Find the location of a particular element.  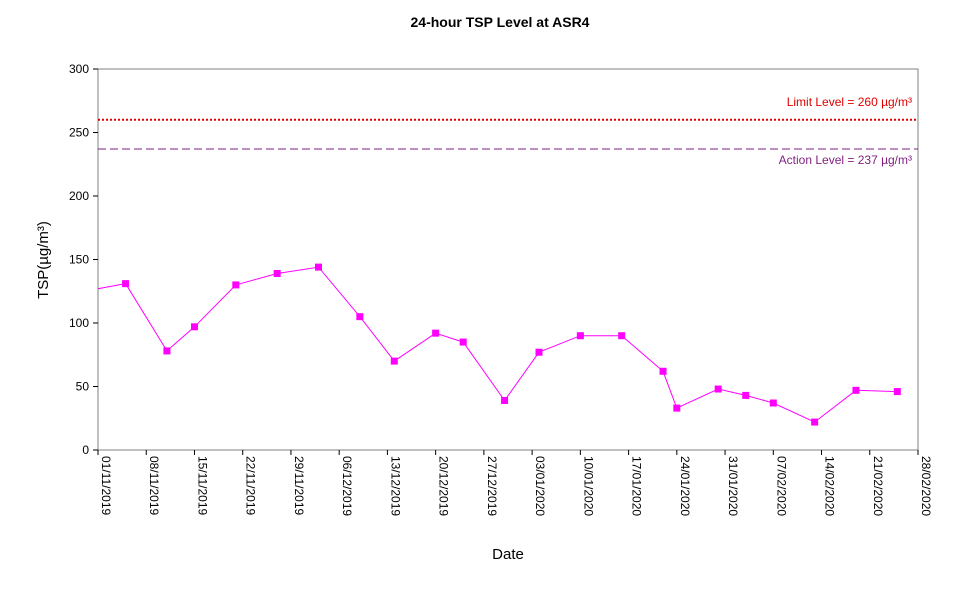

x-tick-label: 10/01/2020 is located at coordinates (588, 486).